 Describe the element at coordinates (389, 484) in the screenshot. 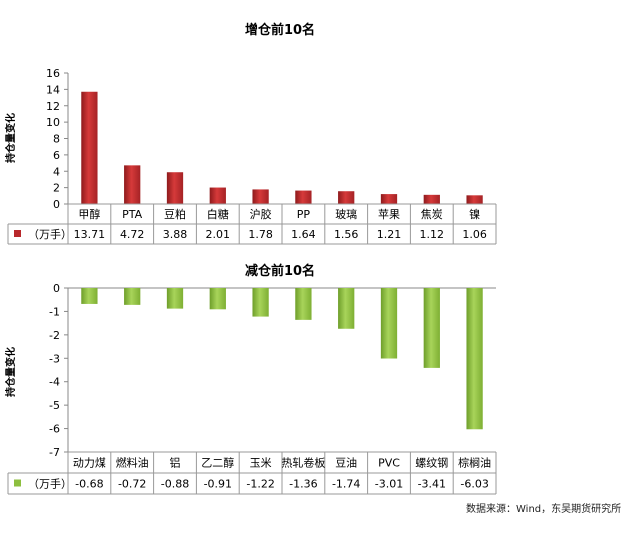

I see `data-value-label: -3.01` at that location.